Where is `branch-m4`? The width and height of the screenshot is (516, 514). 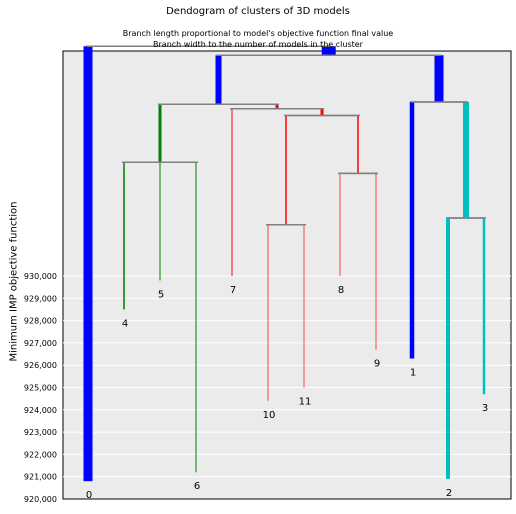 branch-m4 is located at coordinates (277, 106).